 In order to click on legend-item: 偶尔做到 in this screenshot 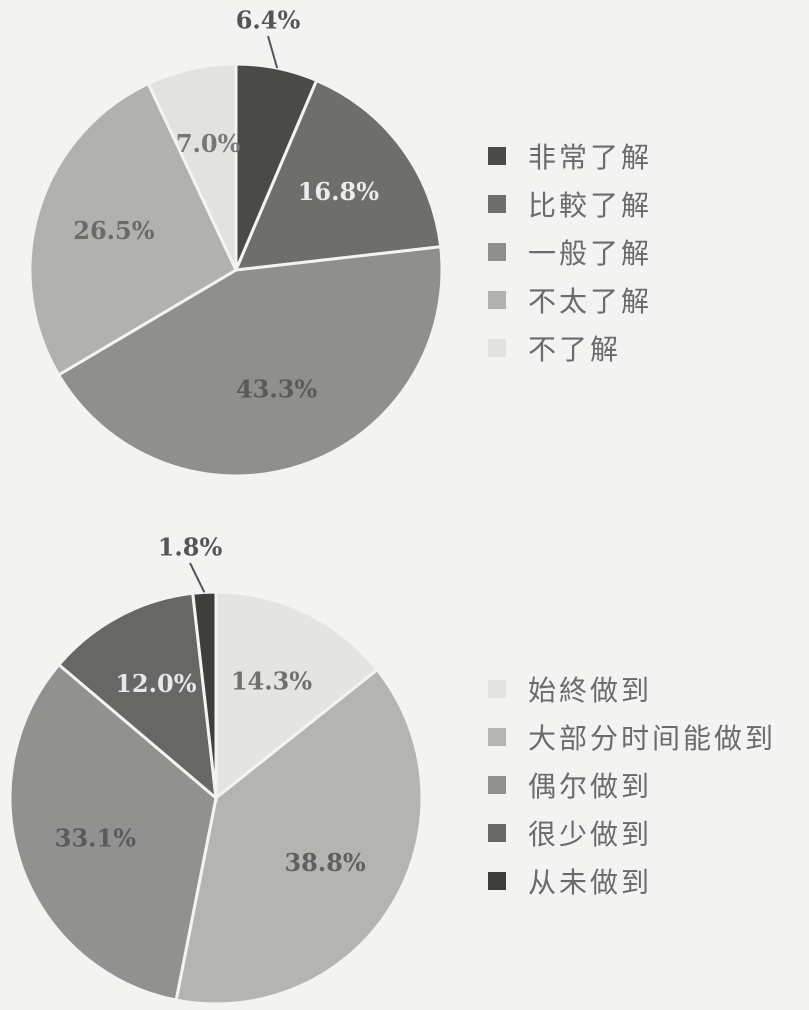, I will do `click(632, 785)`.